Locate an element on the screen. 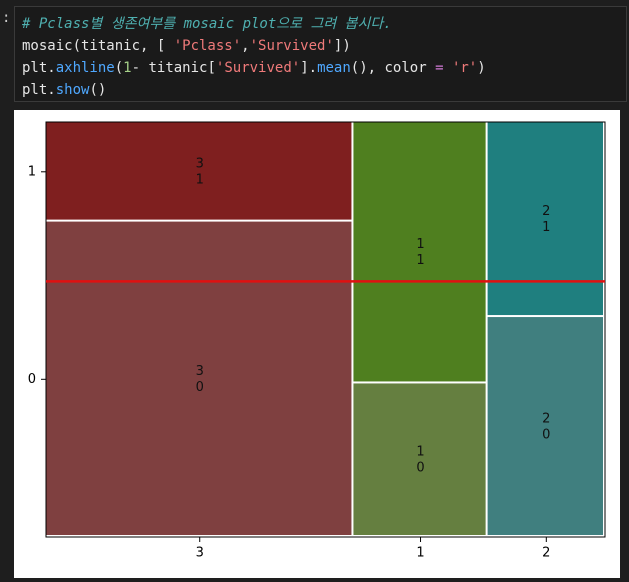 The height and width of the screenshot is (582, 629). code-token: 'r' is located at coordinates (464, 68).